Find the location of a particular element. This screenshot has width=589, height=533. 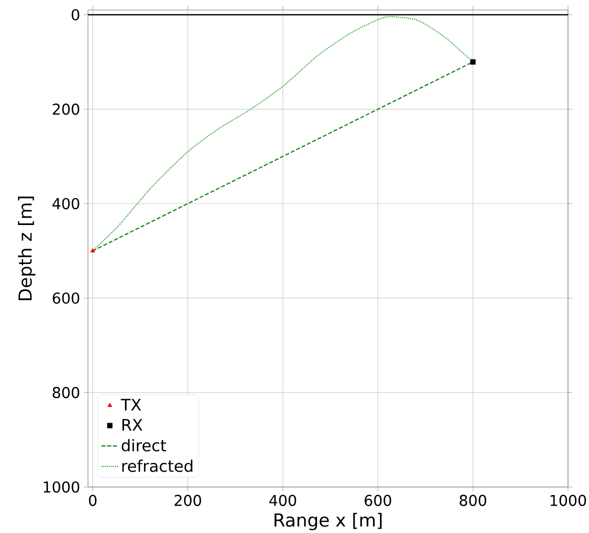

legend-label: TX is located at coordinates (131, 404).